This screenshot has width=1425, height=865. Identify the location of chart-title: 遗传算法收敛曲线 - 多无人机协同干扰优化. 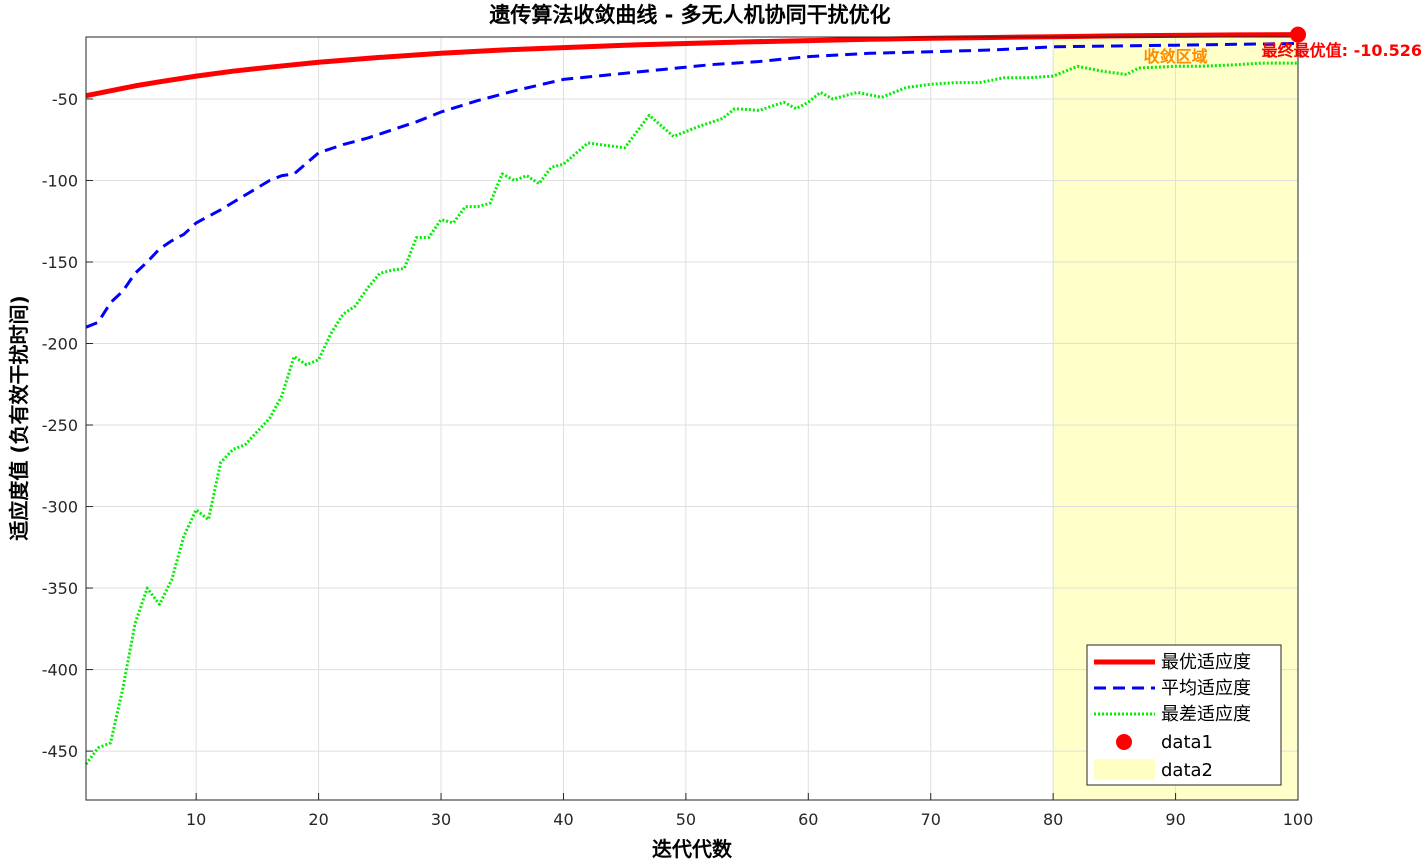
(689, 15).